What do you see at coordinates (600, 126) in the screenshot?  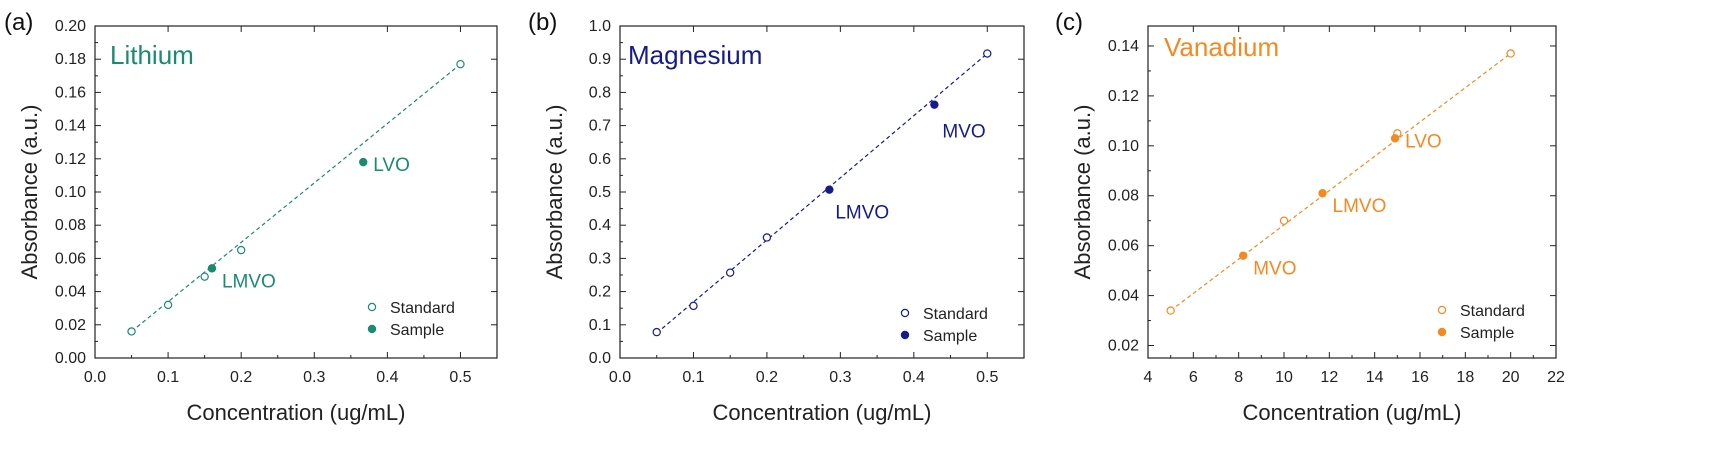 I see `y-tick-label: 0.7` at bounding box center [600, 126].